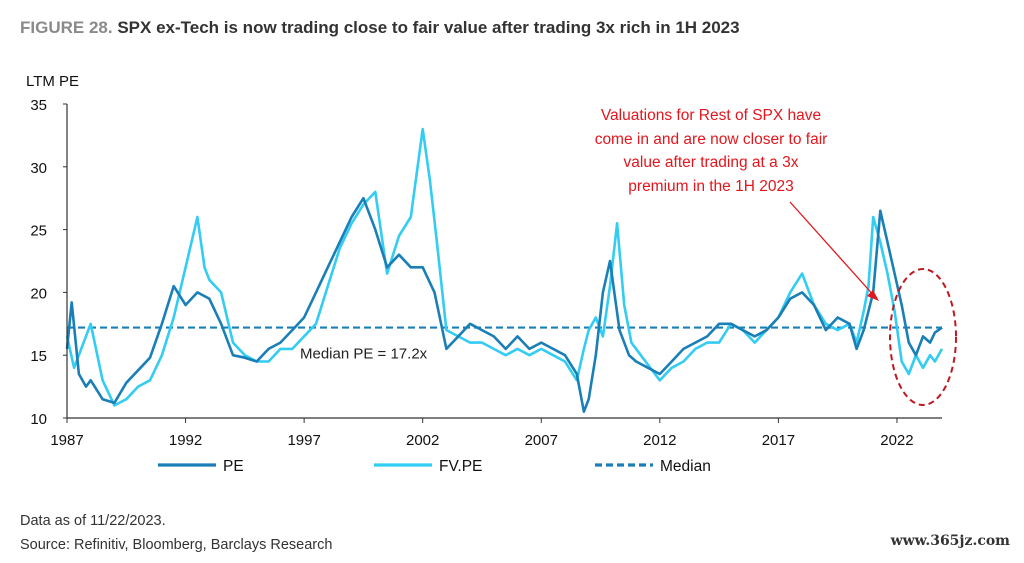 Image resolution: width=1024 pixels, height=563 pixels. I want to click on annotation-line: value after trading at a 3x, so click(711, 162).